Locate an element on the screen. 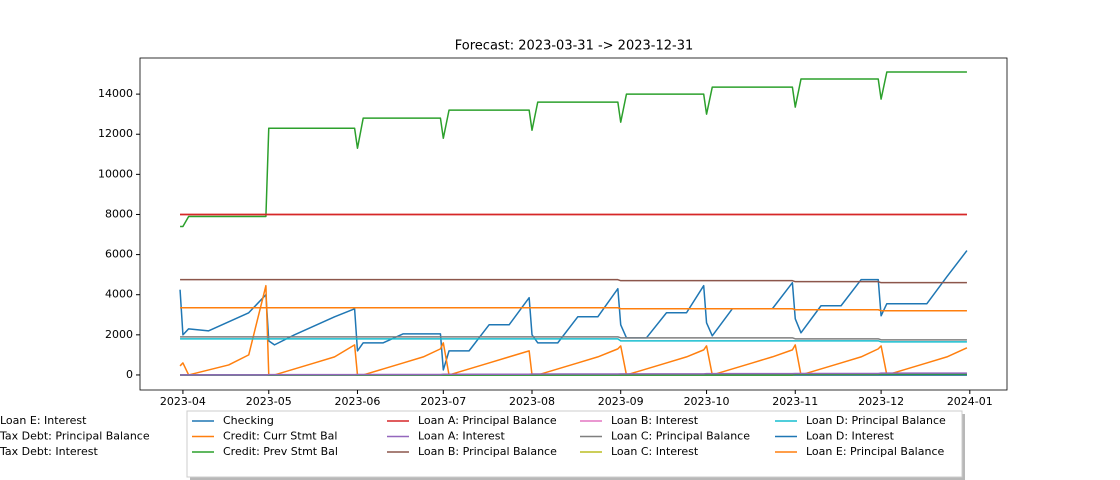  legend-label: Checking is located at coordinates (248, 420).